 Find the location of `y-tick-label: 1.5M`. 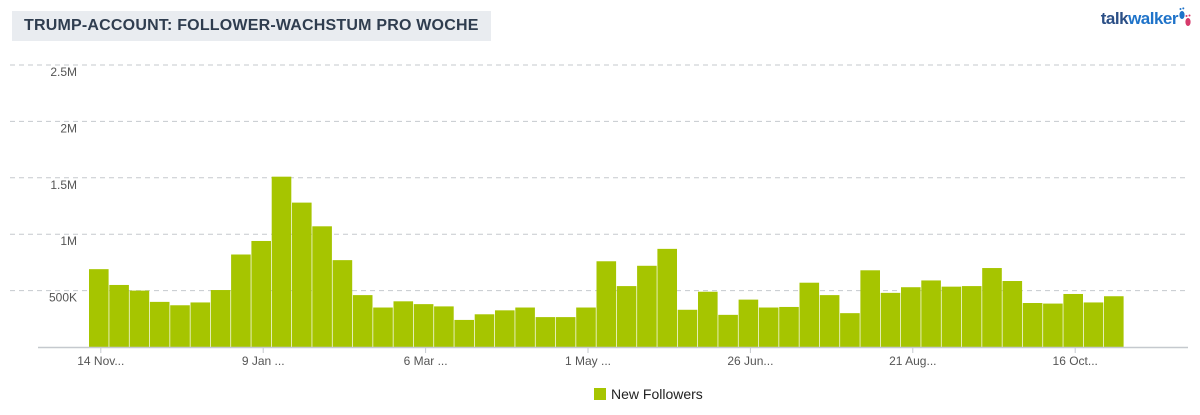

y-tick-label: 1.5M is located at coordinates (63, 185).